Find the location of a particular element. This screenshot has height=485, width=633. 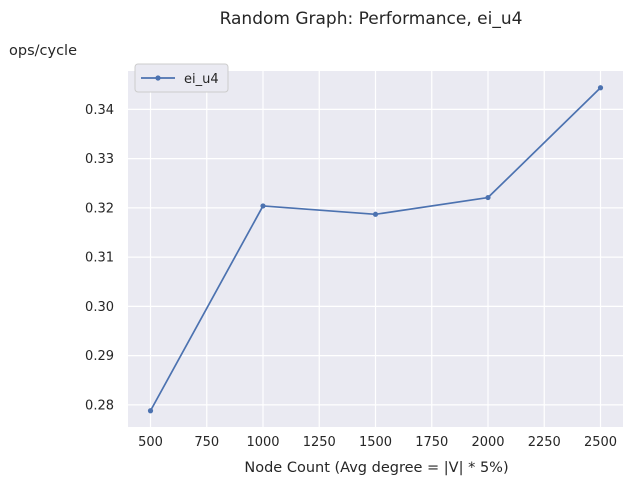

legend: ei_u4 is located at coordinates (181, 78).